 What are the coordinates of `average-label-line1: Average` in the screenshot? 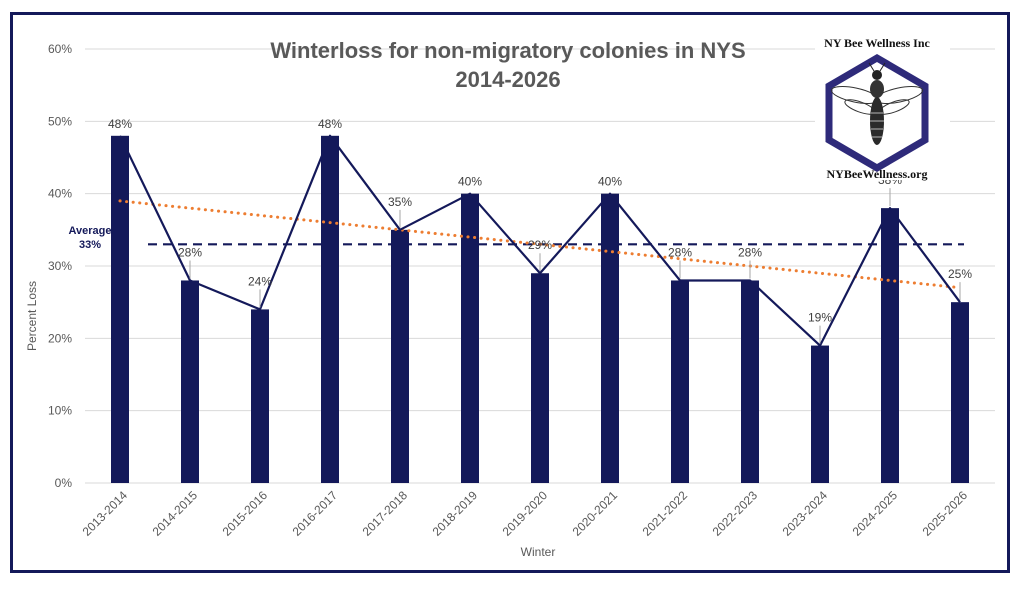 It's located at (89, 231).